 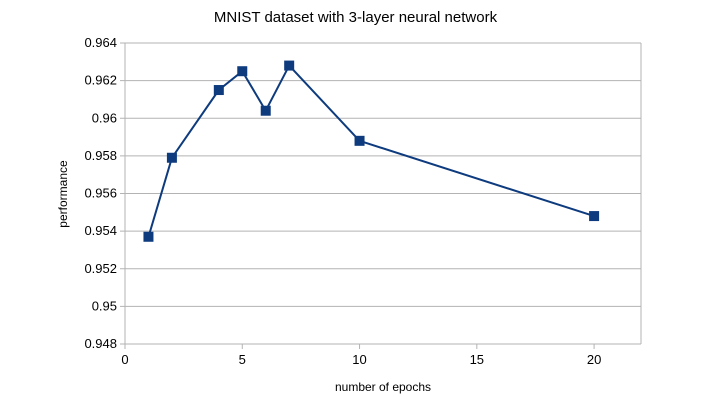 What do you see at coordinates (359, 359) in the screenshot?
I see `x-tick-label: 10` at bounding box center [359, 359].